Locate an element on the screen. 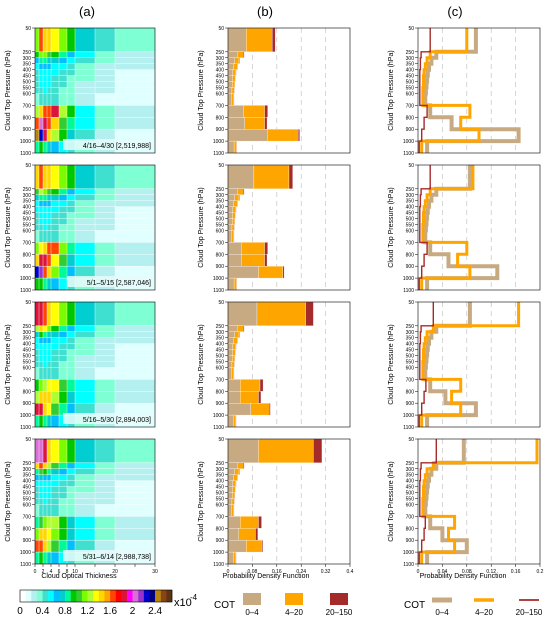 The image size is (550, 620). profile-line is located at coordinates (447, 227).